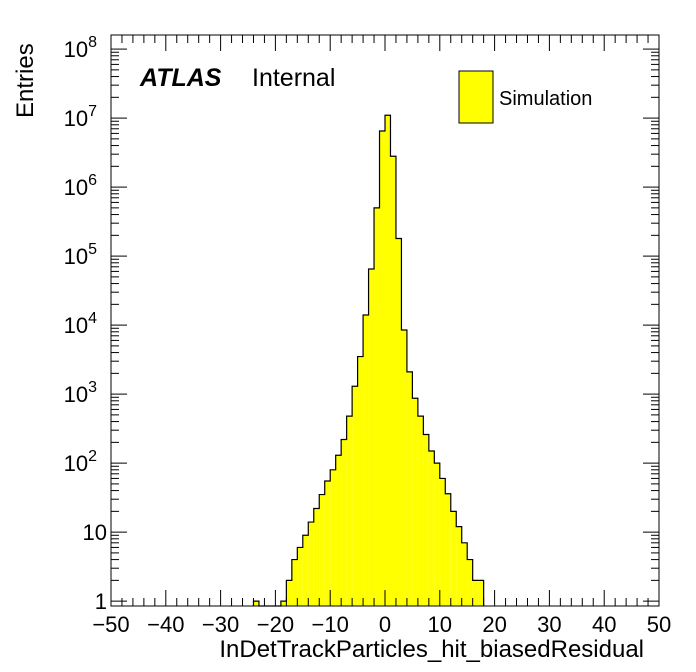  I want to click on x-axis-title: InDetTrackParticles_hit_biasedResidual, so click(431, 649).